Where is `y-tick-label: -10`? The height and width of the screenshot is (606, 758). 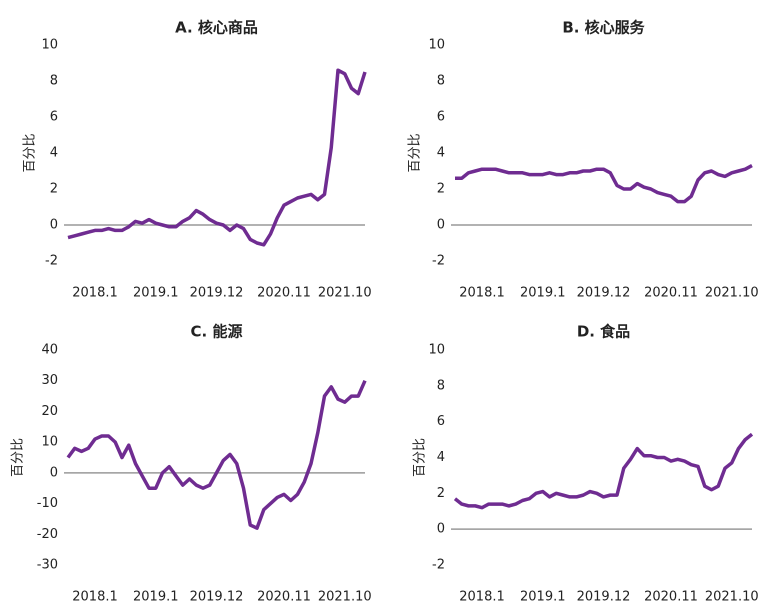 y-tick-label: -10 is located at coordinates (47, 503).